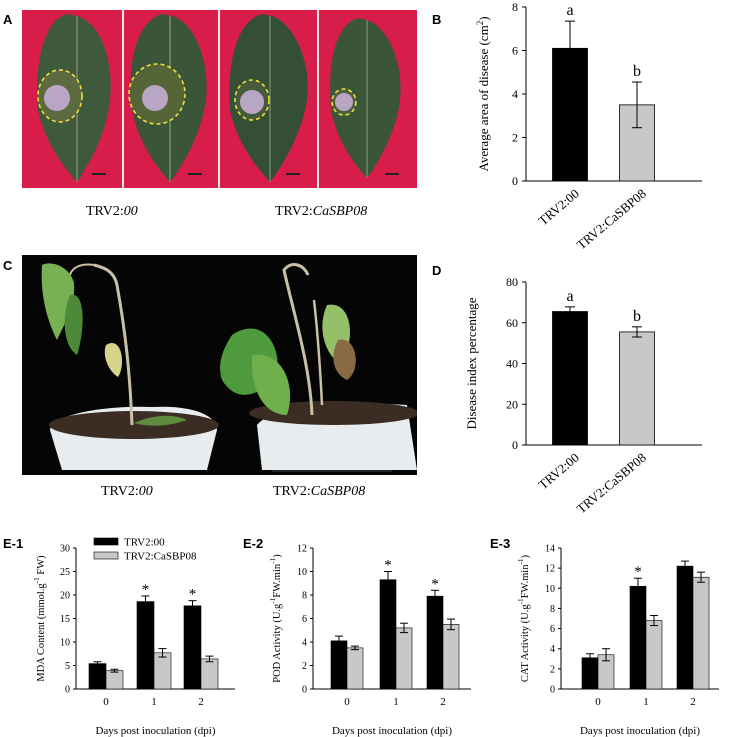  I want to click on panel-d-letter: D, so click(437, 270).